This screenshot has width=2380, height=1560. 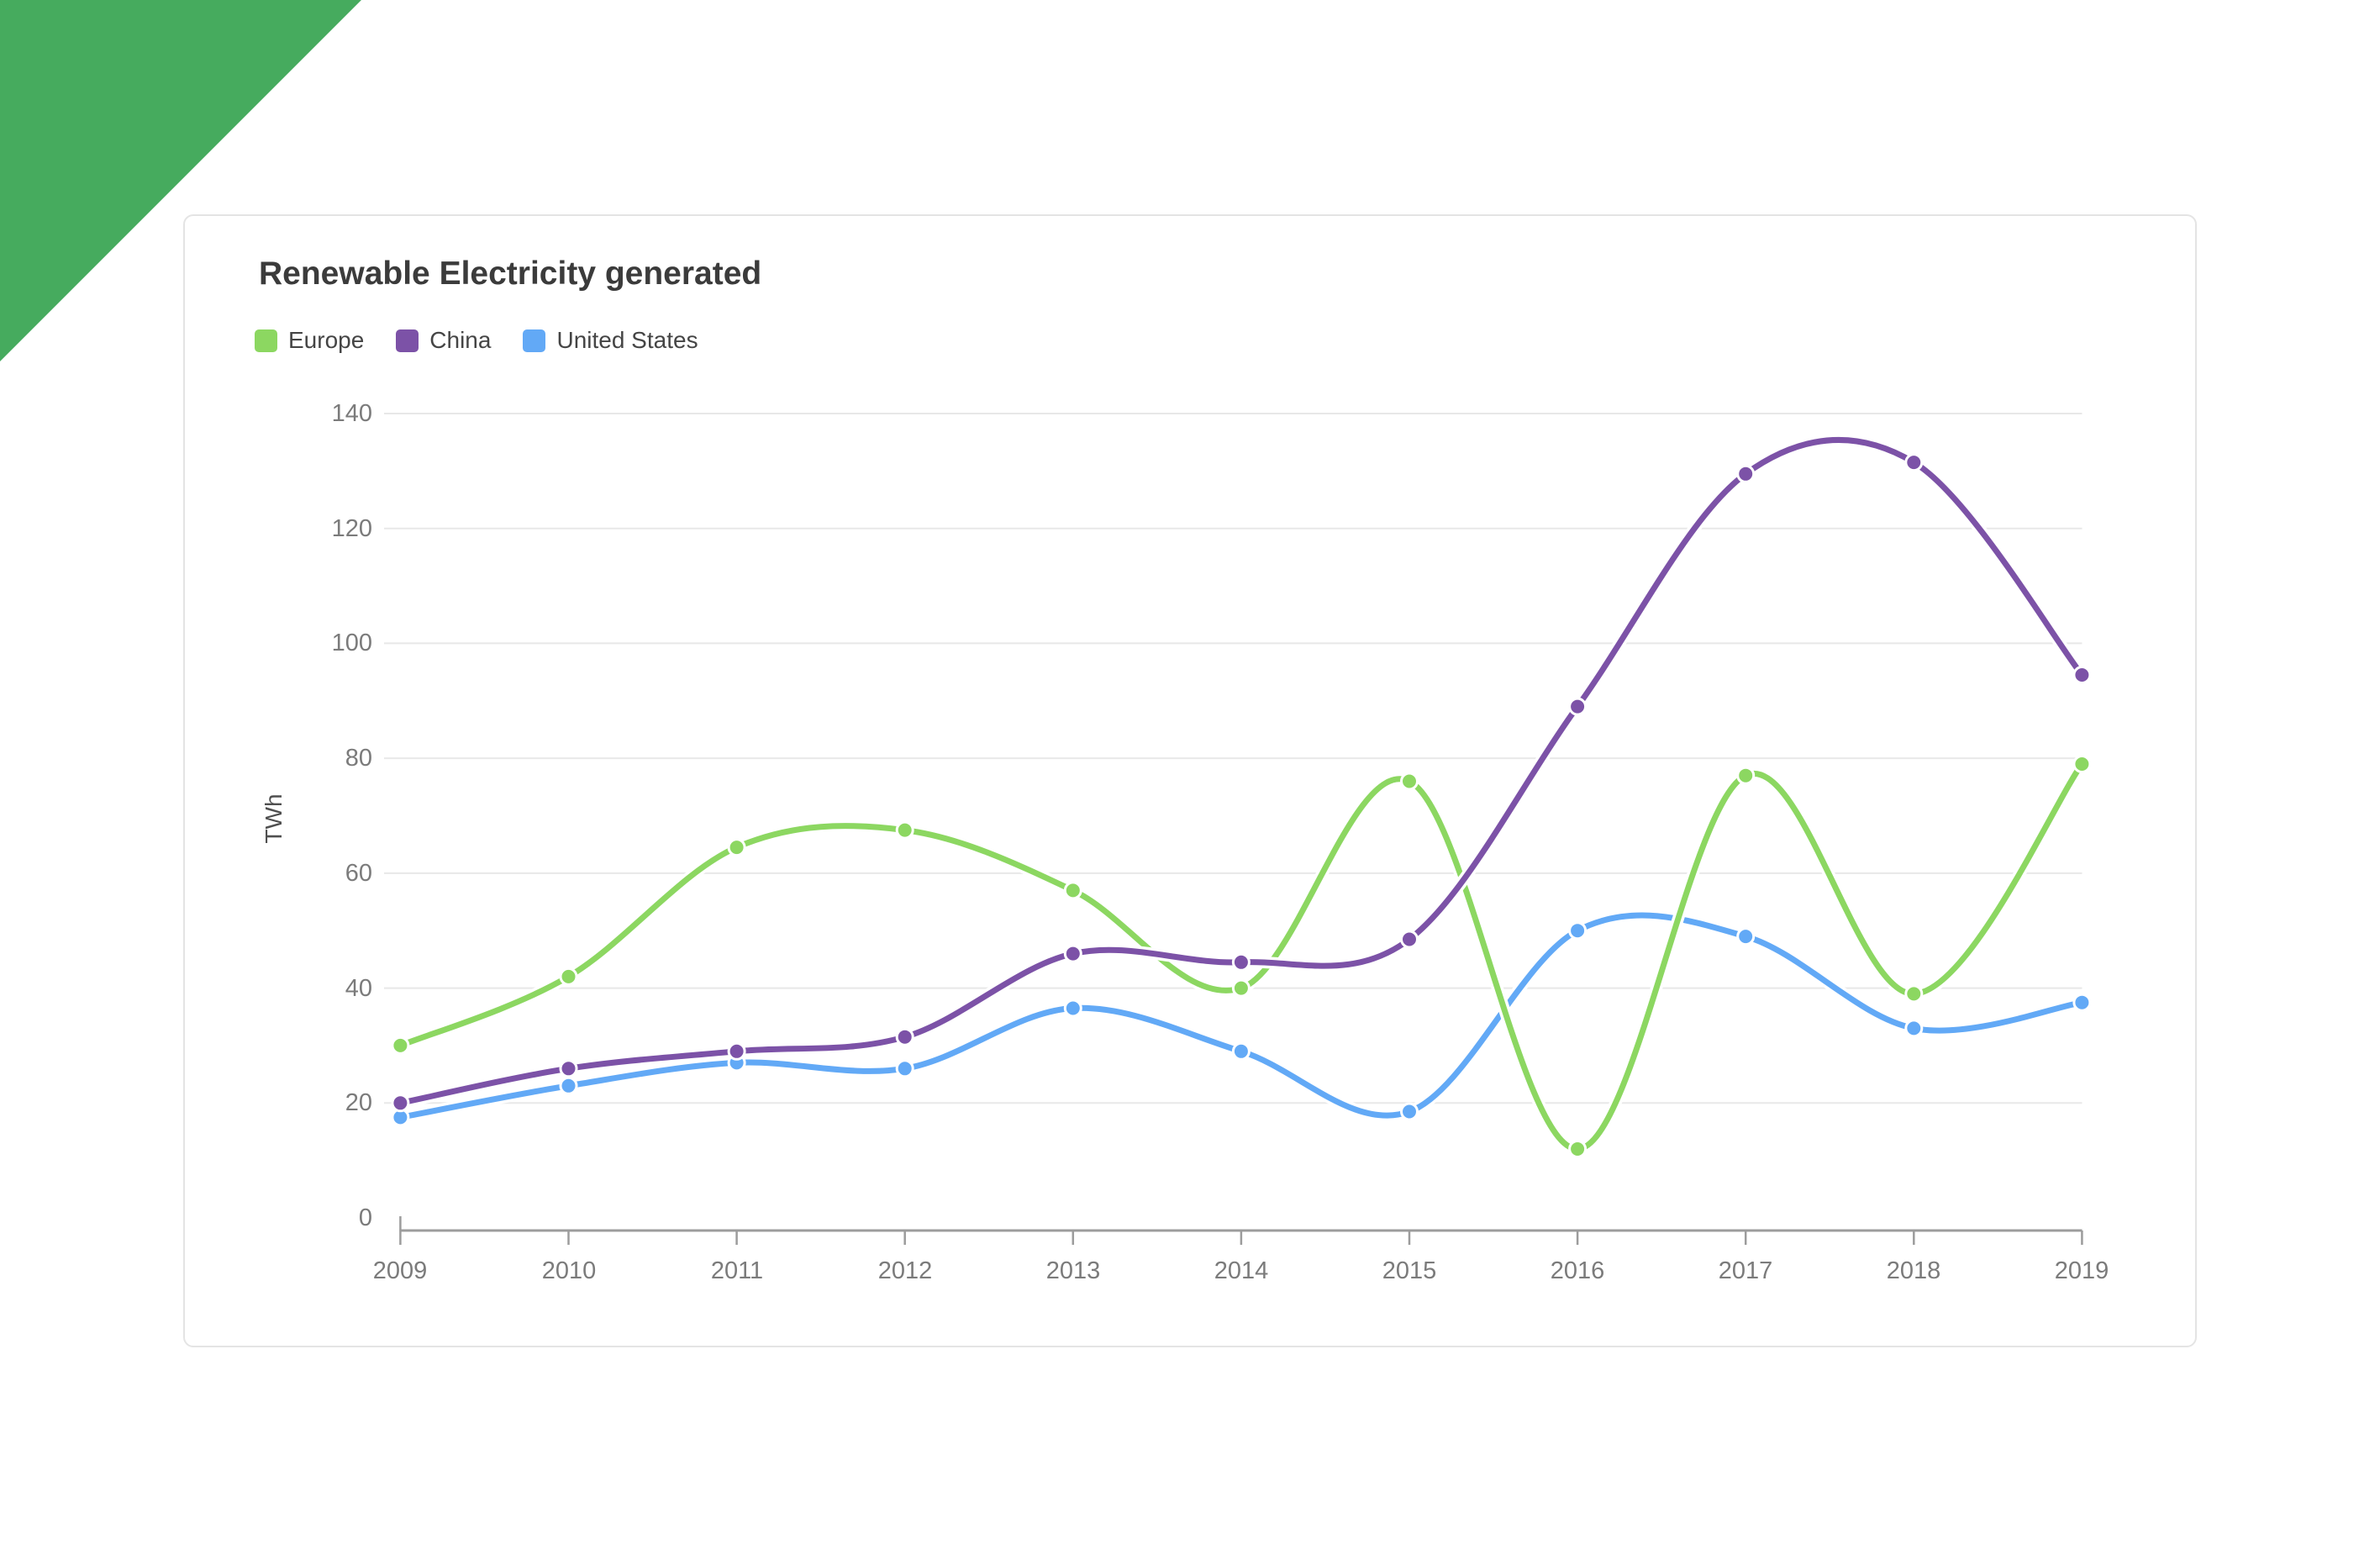 I want to click on x-axis-tick-label-2018: 2018, so click(x=1913, y=1270).